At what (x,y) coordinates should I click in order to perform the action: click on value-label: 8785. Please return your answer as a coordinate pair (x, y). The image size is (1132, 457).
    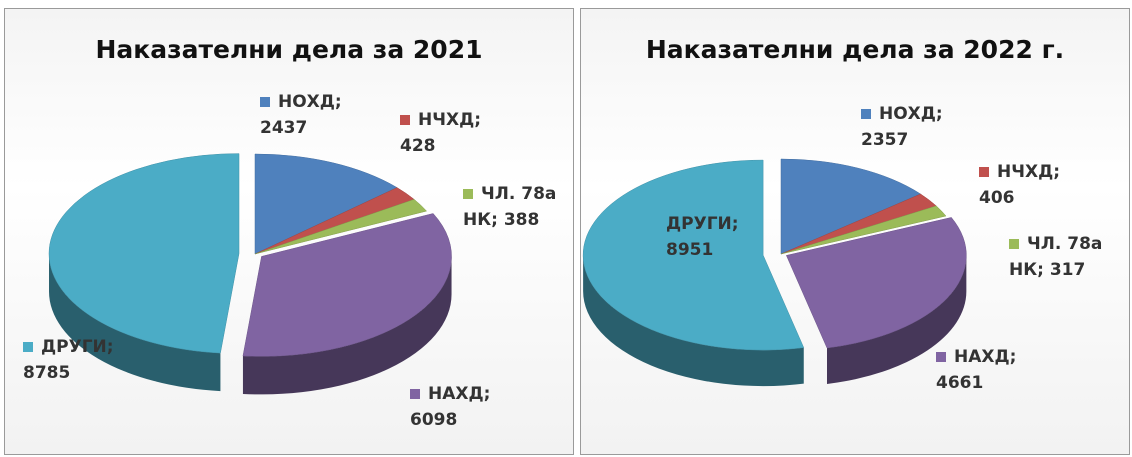
    Looking at the image, I should click on (47, 373).